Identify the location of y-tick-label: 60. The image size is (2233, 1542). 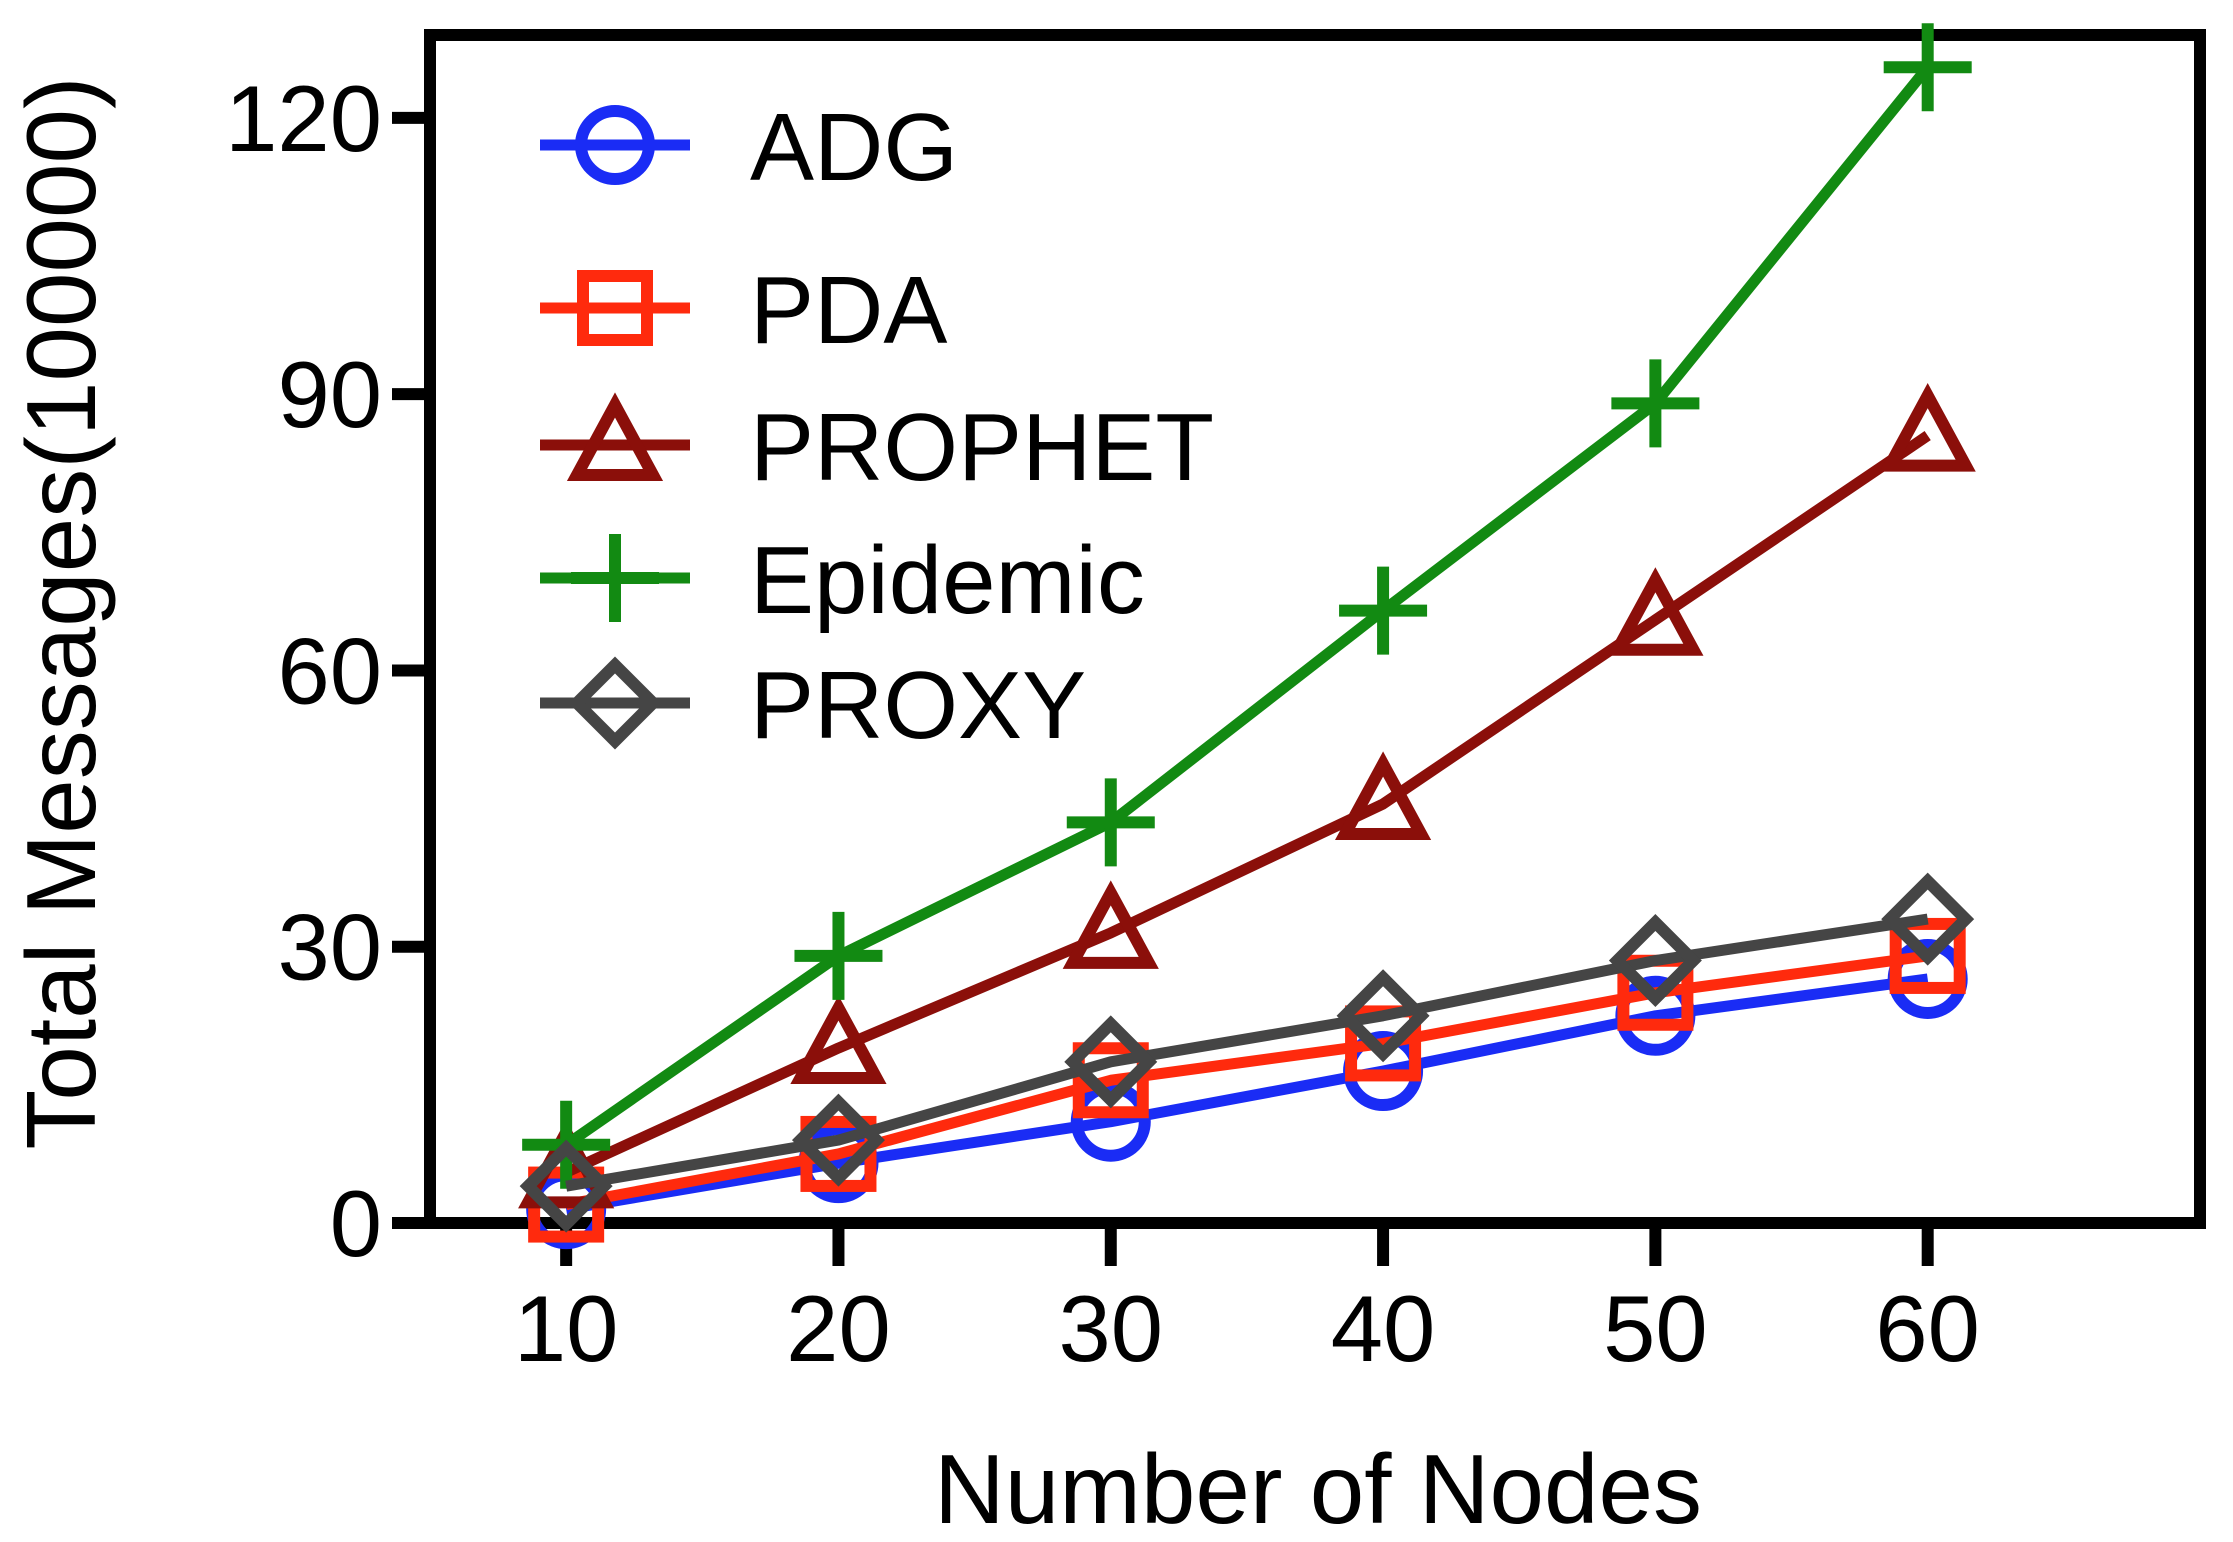
(329, 670).